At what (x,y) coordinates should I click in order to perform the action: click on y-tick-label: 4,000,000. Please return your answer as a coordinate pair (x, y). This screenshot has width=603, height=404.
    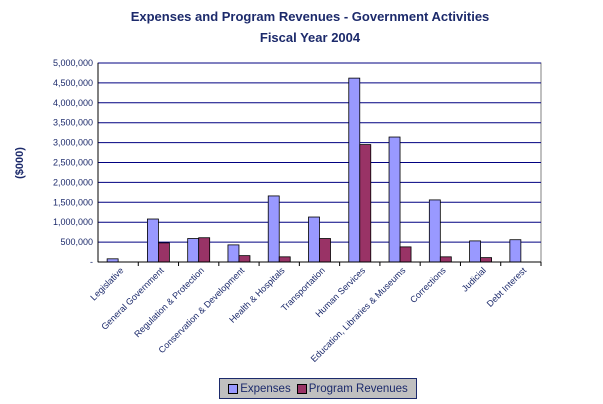
    Looking at the image, I should click on (73, 103).